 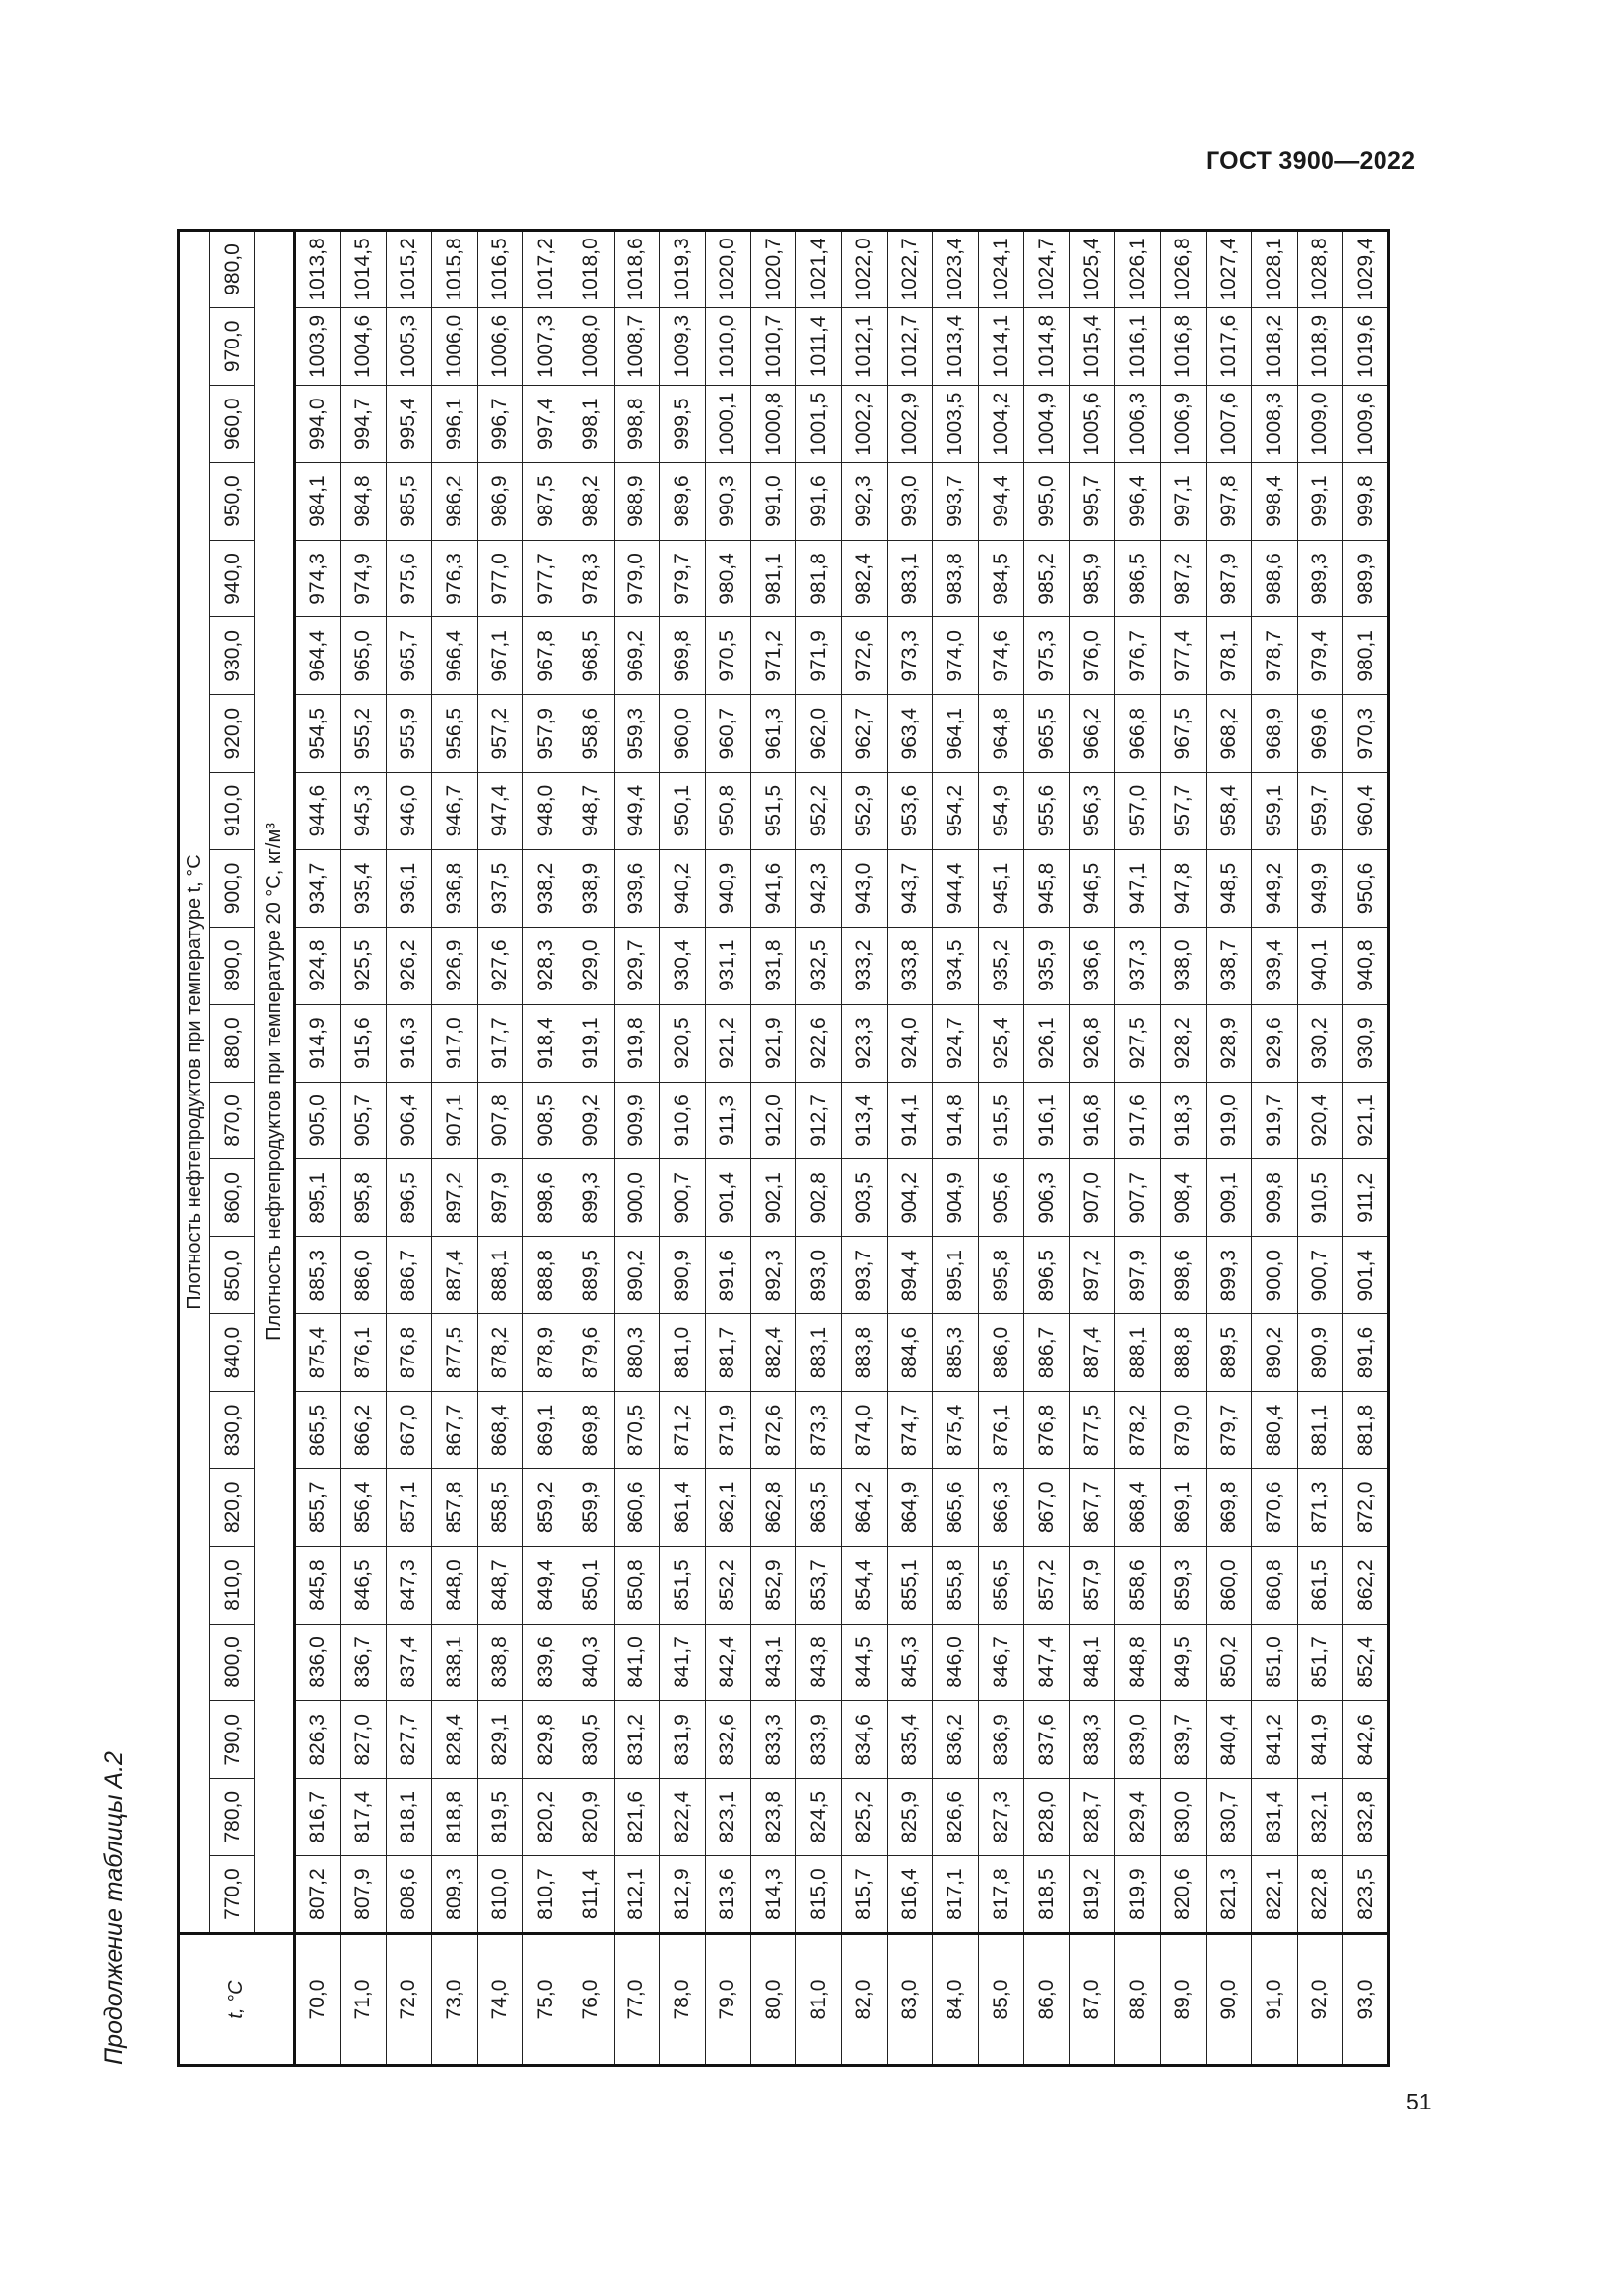 I want to click on density-cell: 851,7, so click(x=1320, y=1662).